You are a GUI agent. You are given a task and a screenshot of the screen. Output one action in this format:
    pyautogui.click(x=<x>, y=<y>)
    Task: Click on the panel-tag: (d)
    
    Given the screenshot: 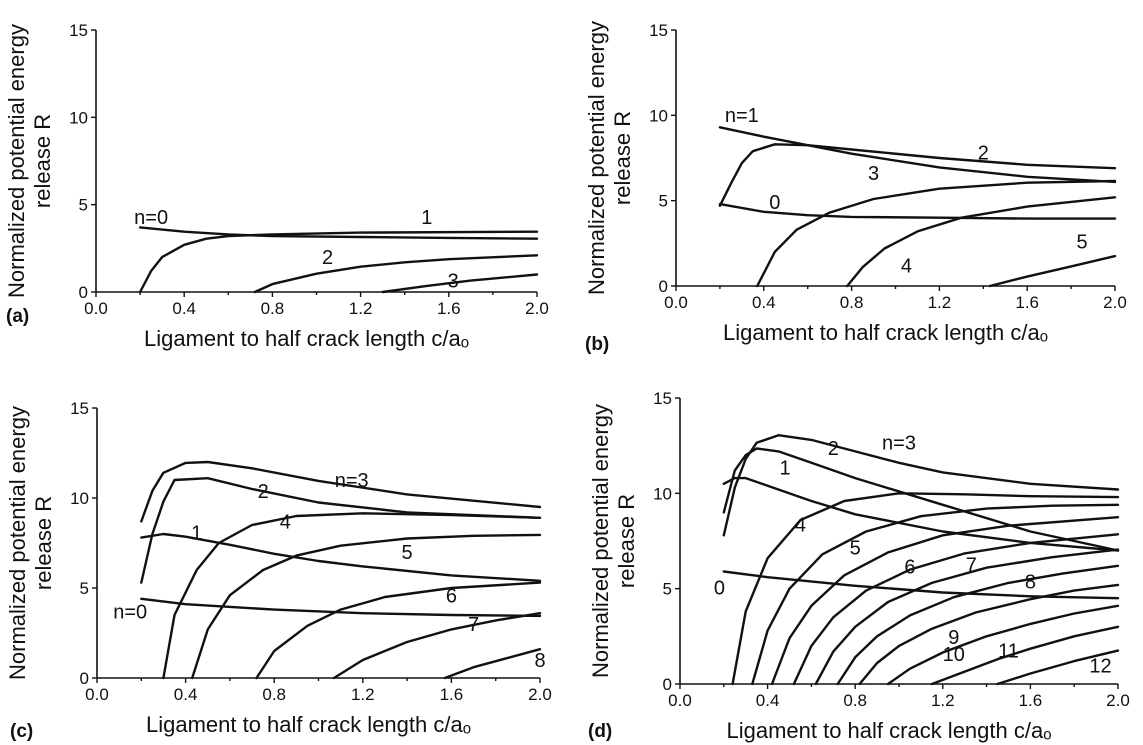 What is the action you would take?
    pyautogui.click(x=600, y=731)
    